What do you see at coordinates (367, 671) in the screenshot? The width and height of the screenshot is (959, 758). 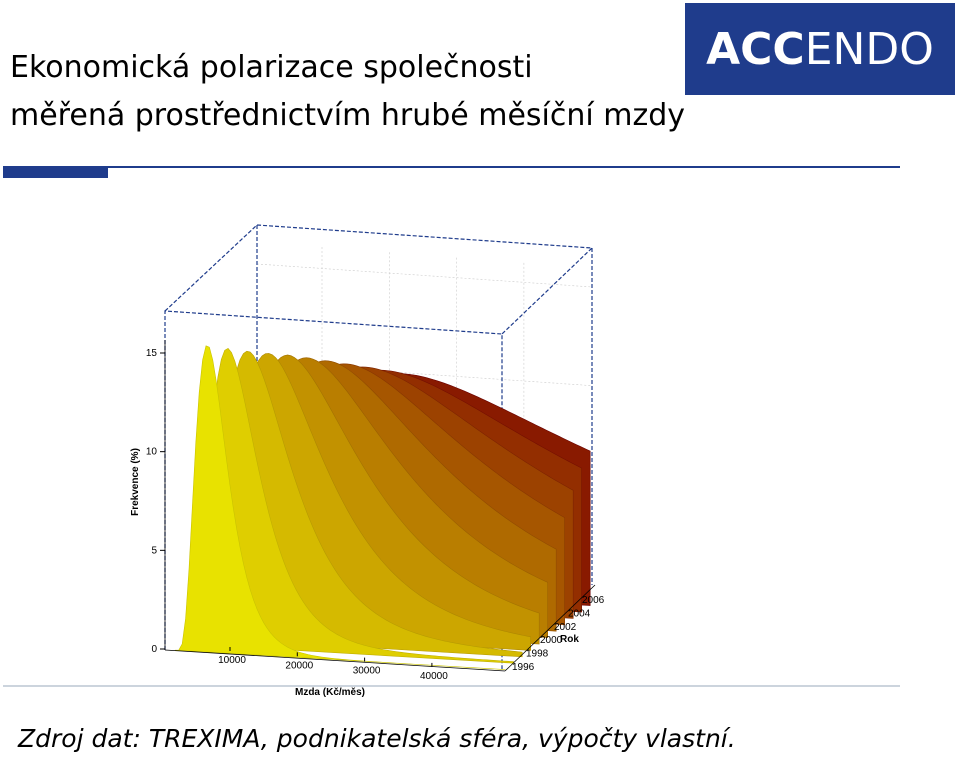 I see `x-tick-label: 30000` at bounding box center [367, 671].